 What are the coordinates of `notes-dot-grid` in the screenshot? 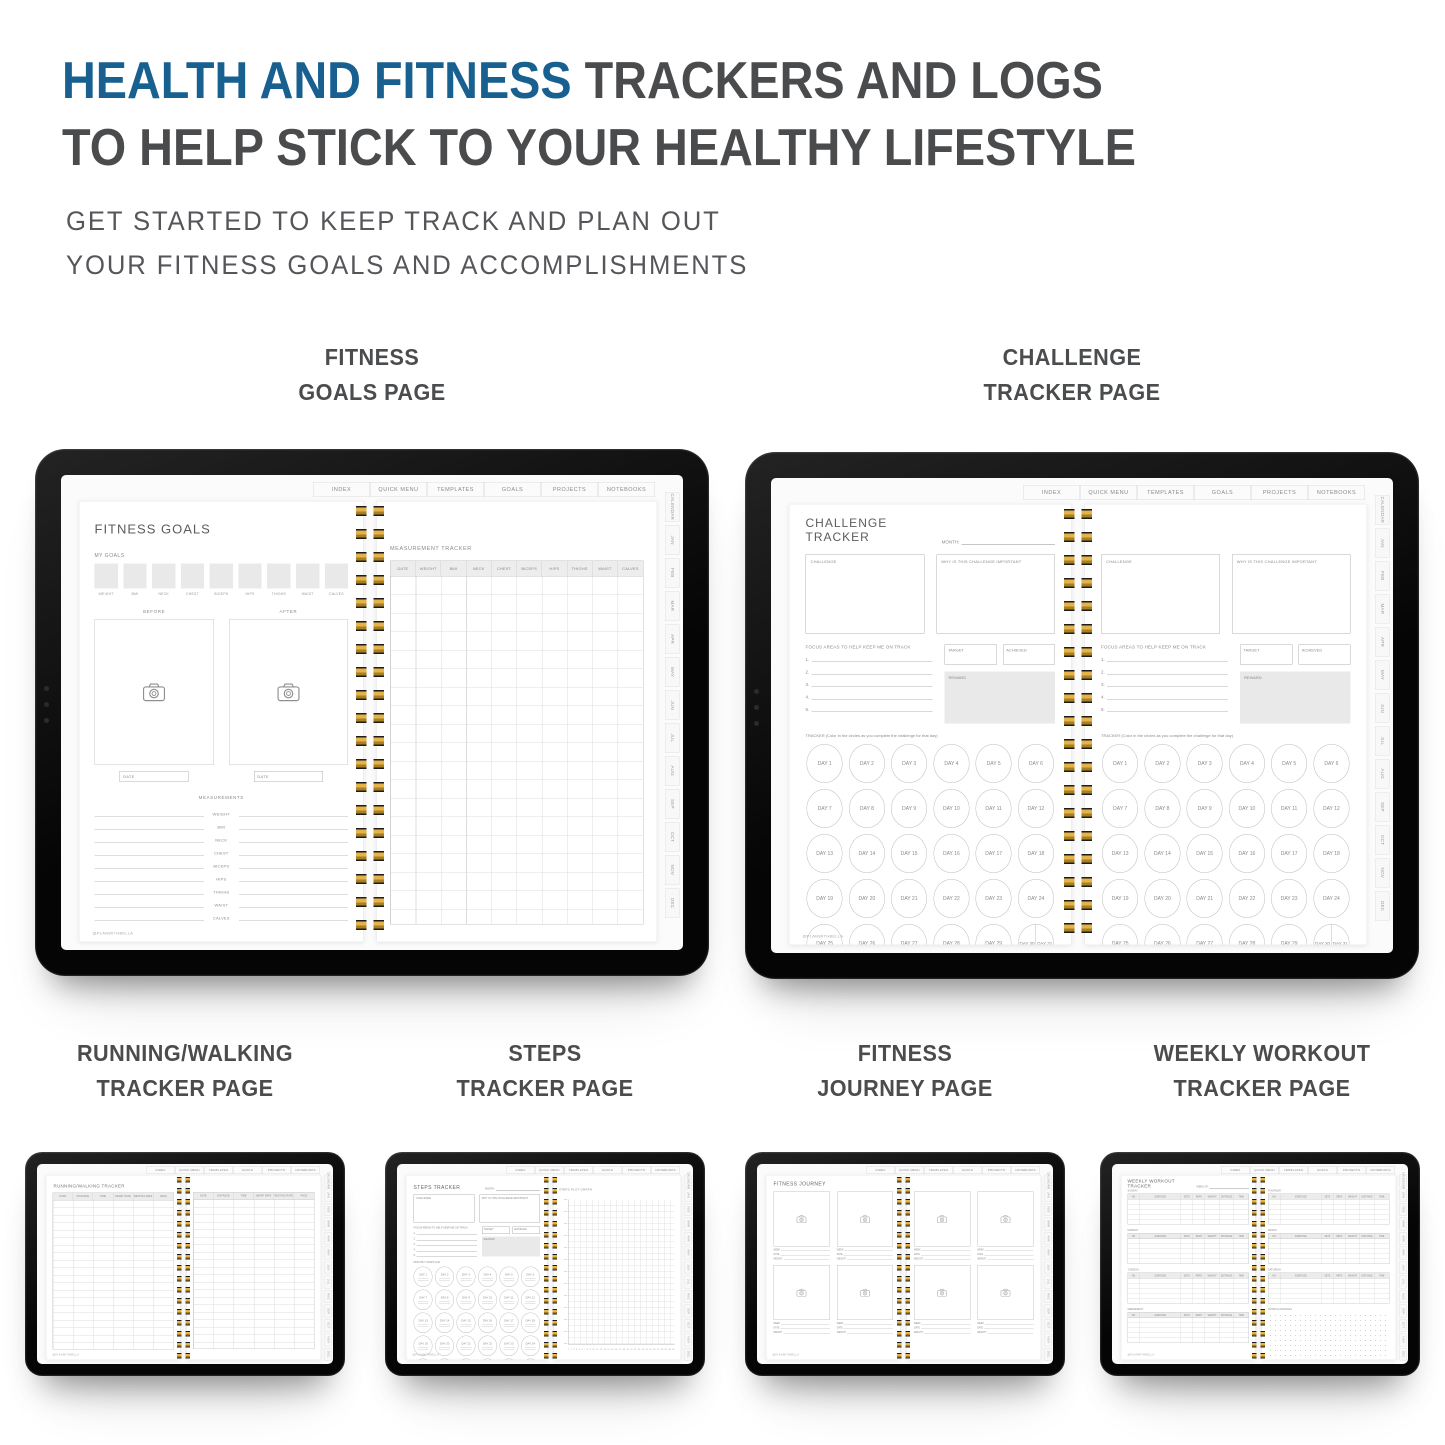 It's located at (1329, 1336).